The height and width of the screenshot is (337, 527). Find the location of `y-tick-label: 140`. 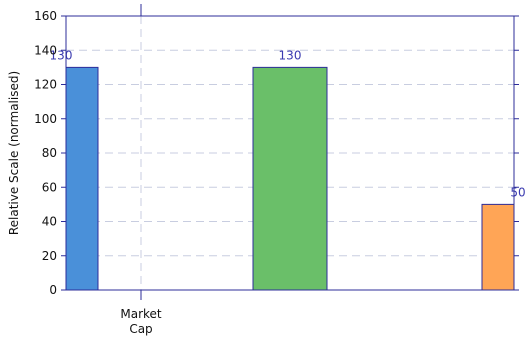

y-tick-label: 140 is located at coordinates (45, 50).